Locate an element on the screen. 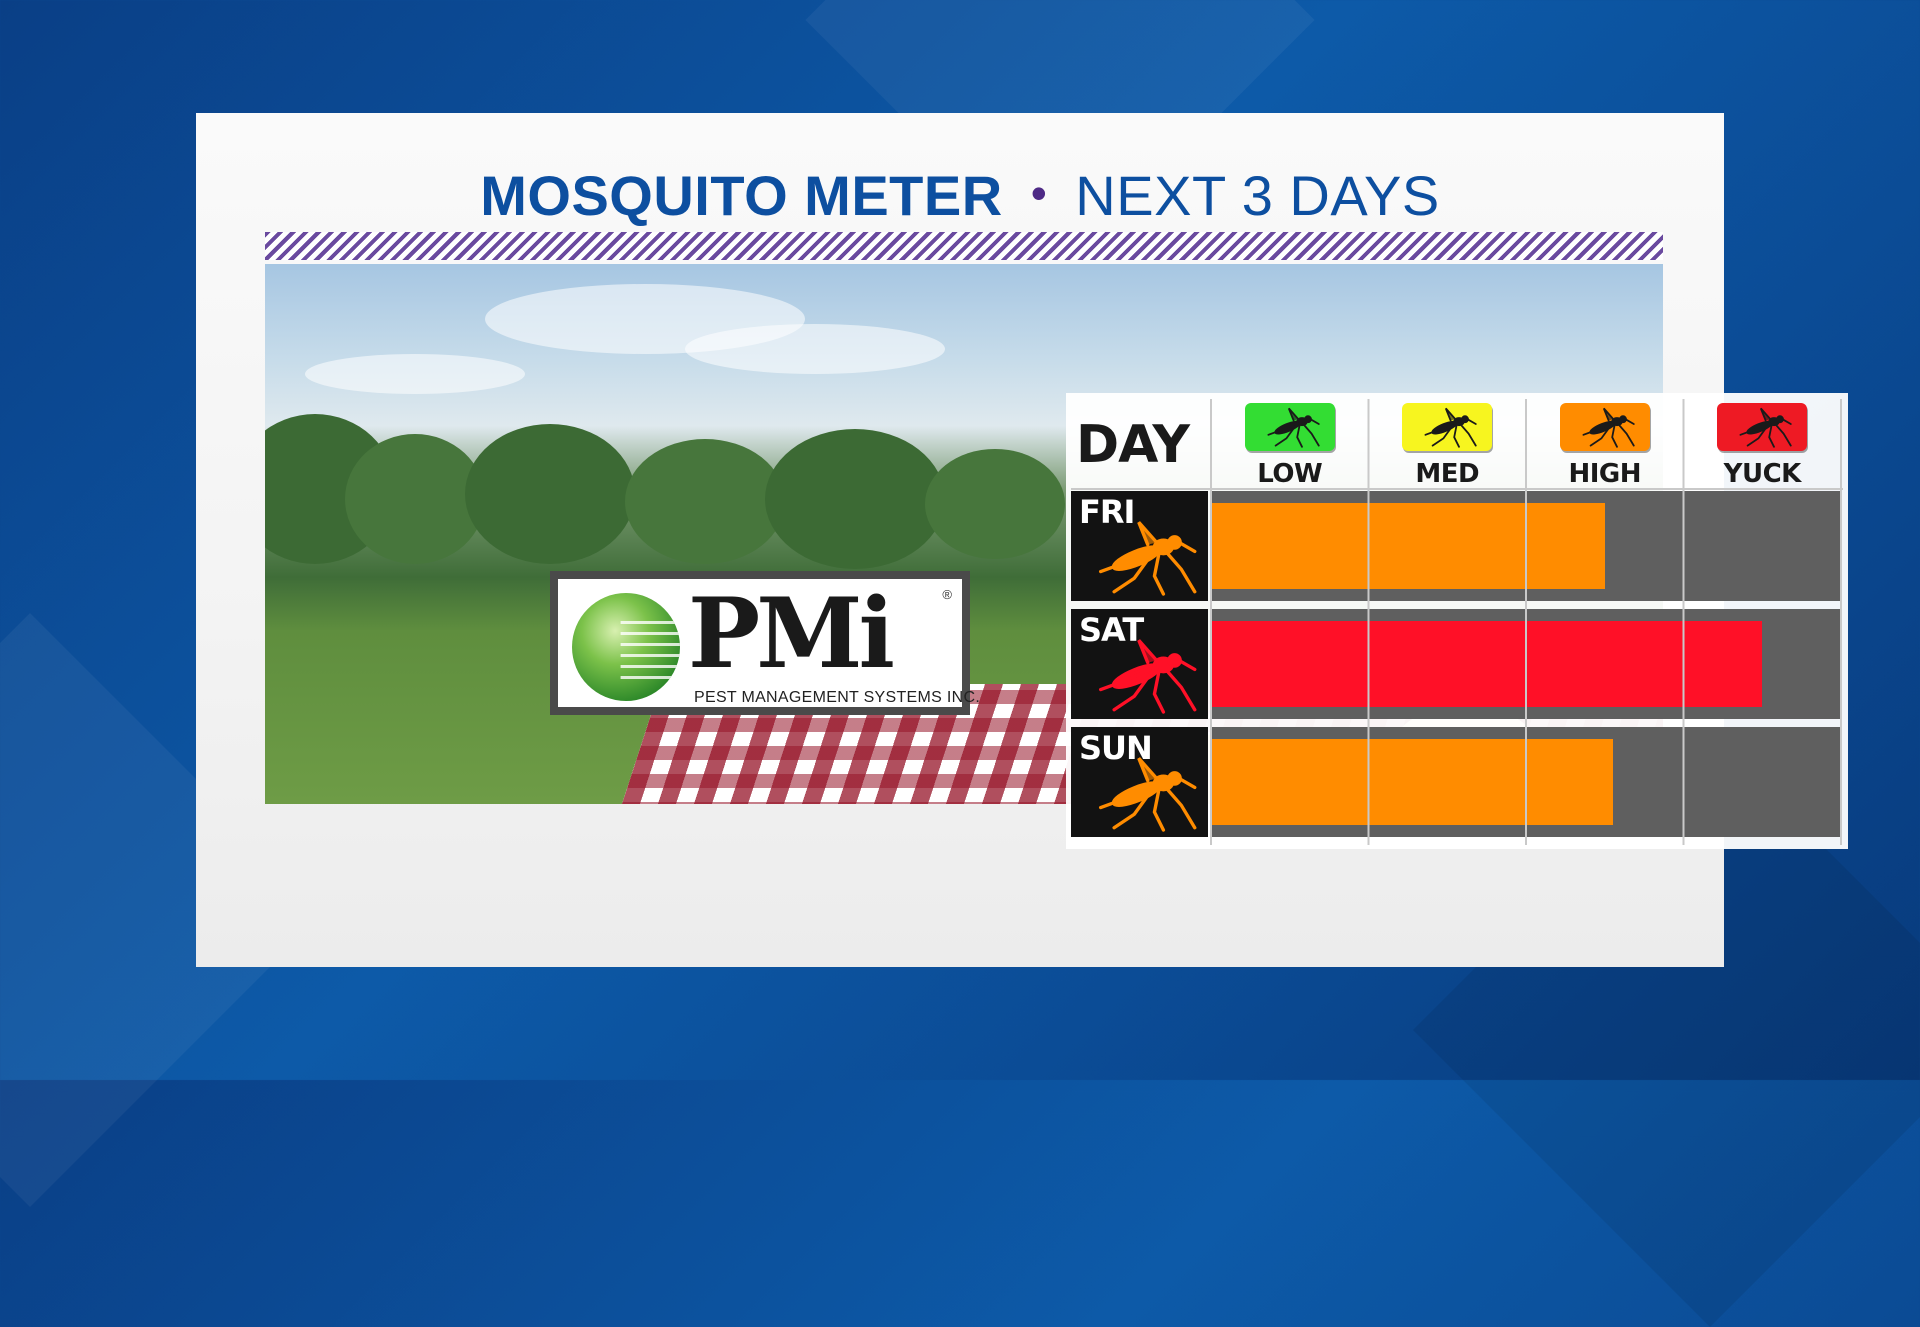 The height and width of the screenshot is (1327, 1920). chart-grid is located at coordinates (1457, 622).